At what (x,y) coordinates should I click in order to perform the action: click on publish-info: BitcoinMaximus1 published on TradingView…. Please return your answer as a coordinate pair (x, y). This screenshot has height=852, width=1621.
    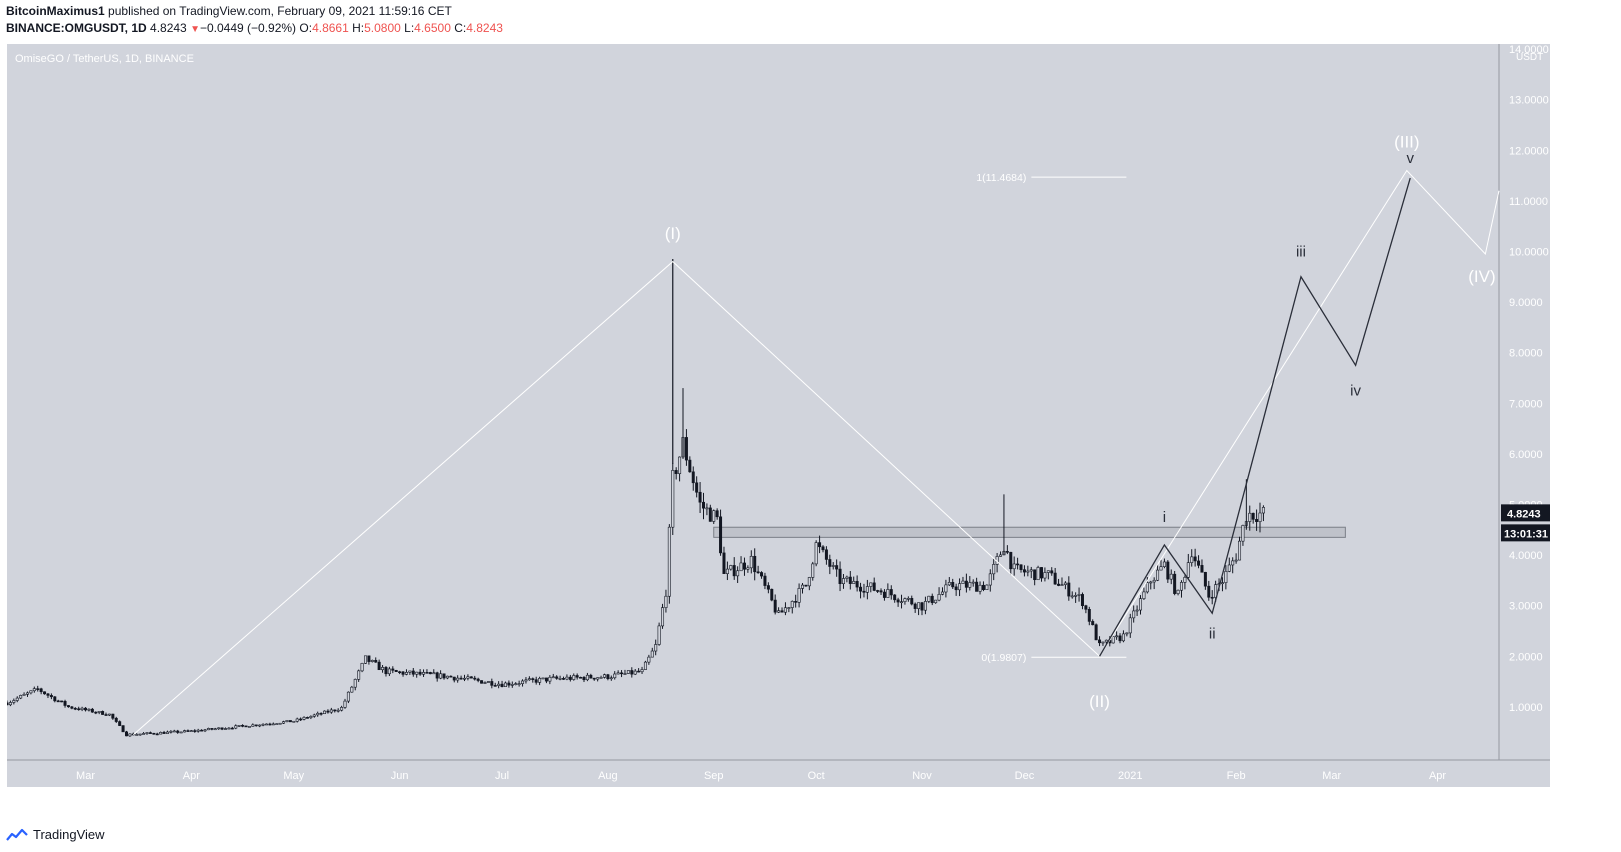
    Looking at the image, I should click on (229, 11).